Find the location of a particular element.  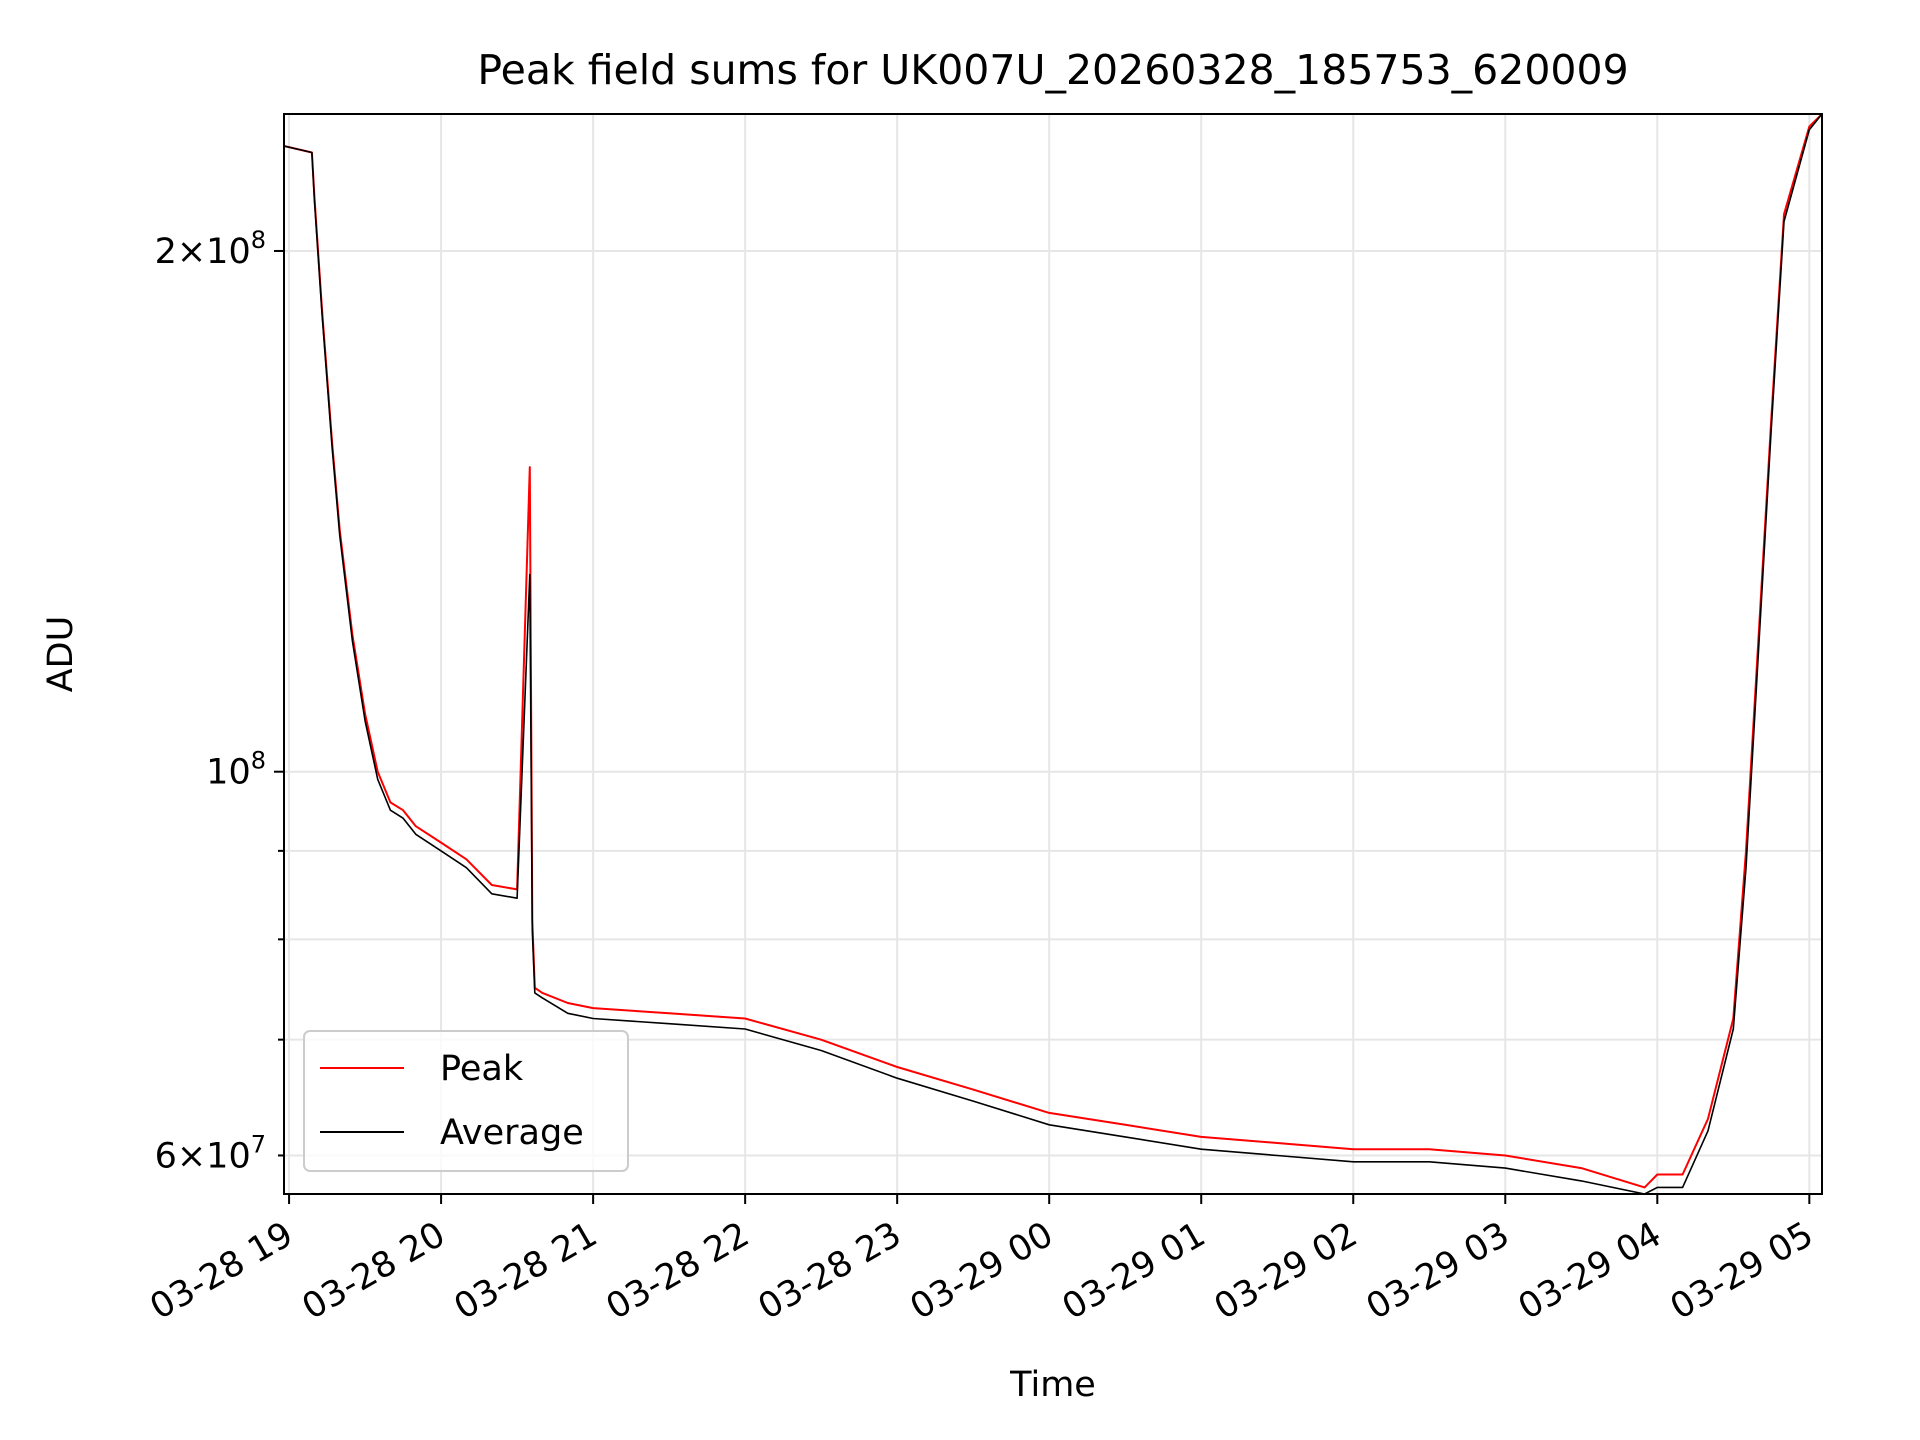

legend-label-peak: Peak is located at coordinates (482, 1069).